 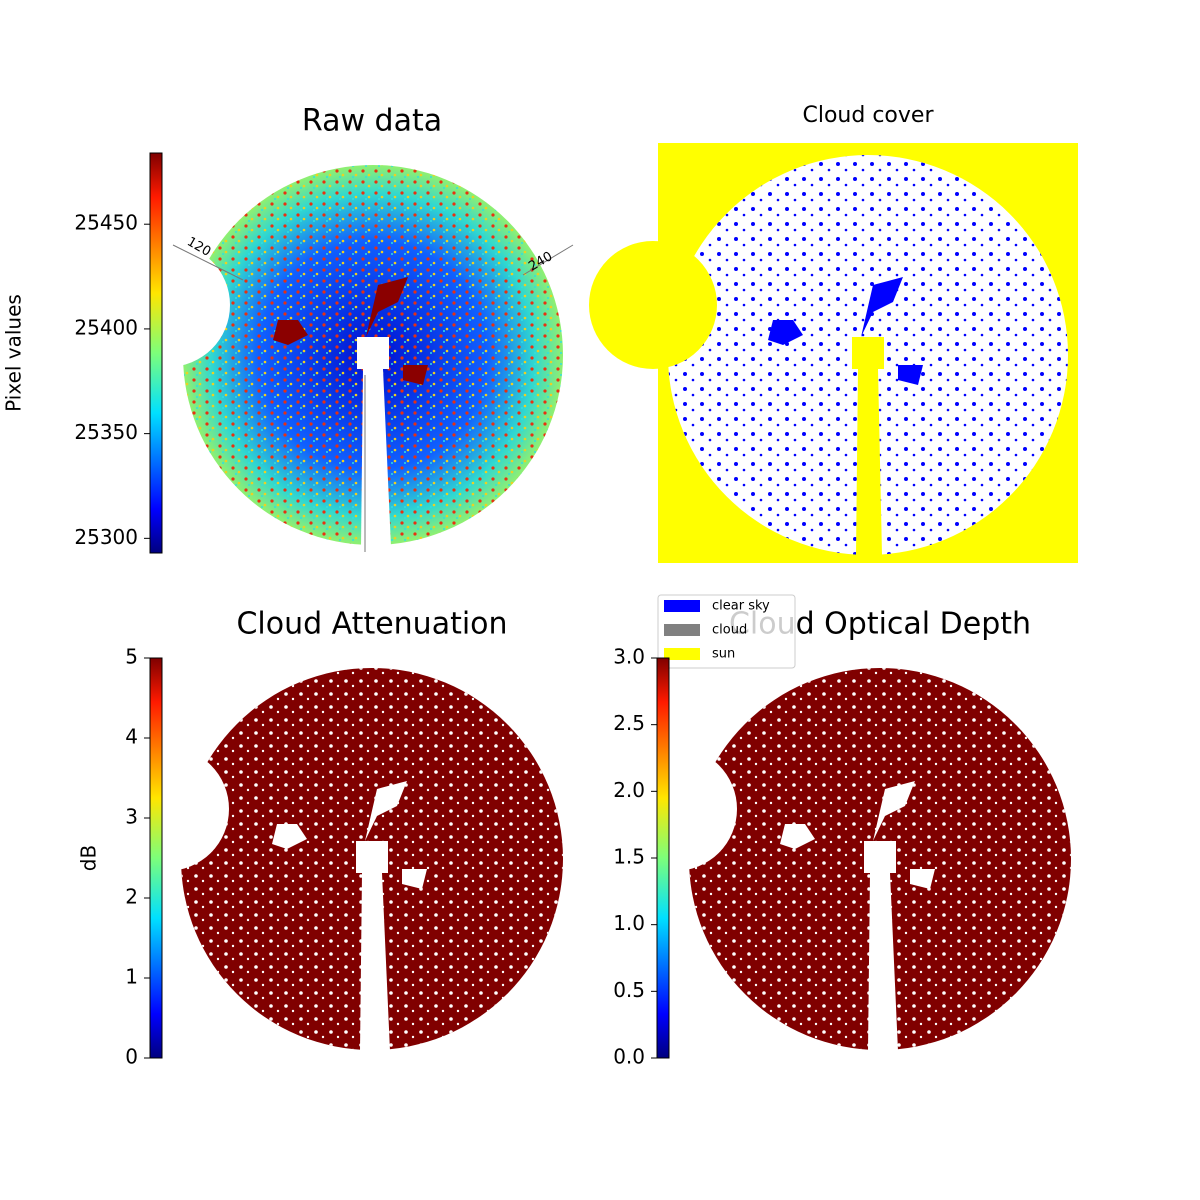 What do you see at coordinates (334, 859) in the screenshot?
I see `attenuation-image` at bounding box center [334, 859].